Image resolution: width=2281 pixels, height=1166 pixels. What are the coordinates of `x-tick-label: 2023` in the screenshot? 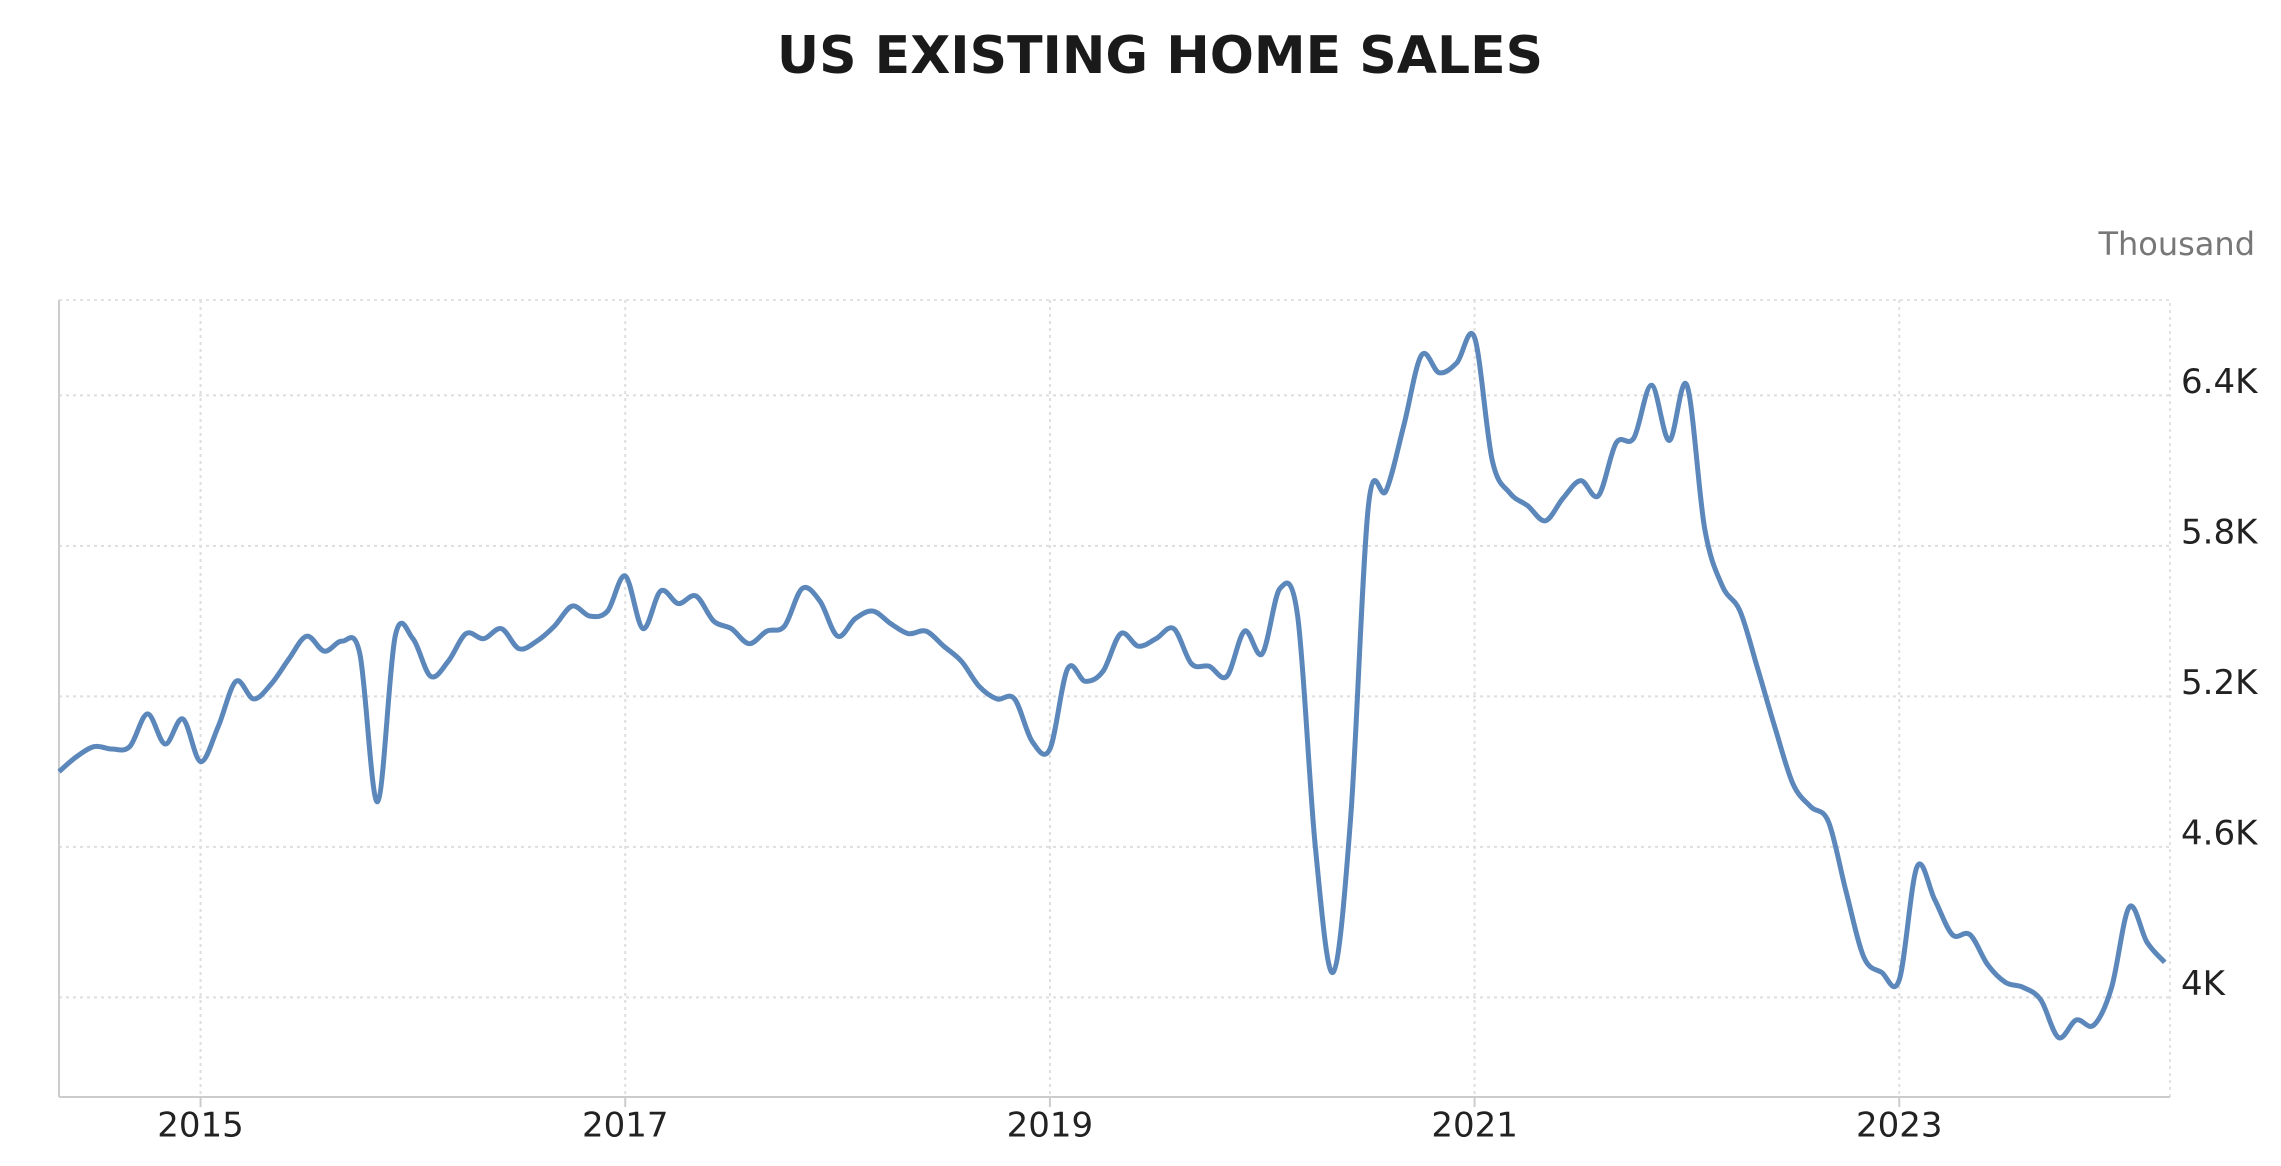 It's located at (1899, 1126).